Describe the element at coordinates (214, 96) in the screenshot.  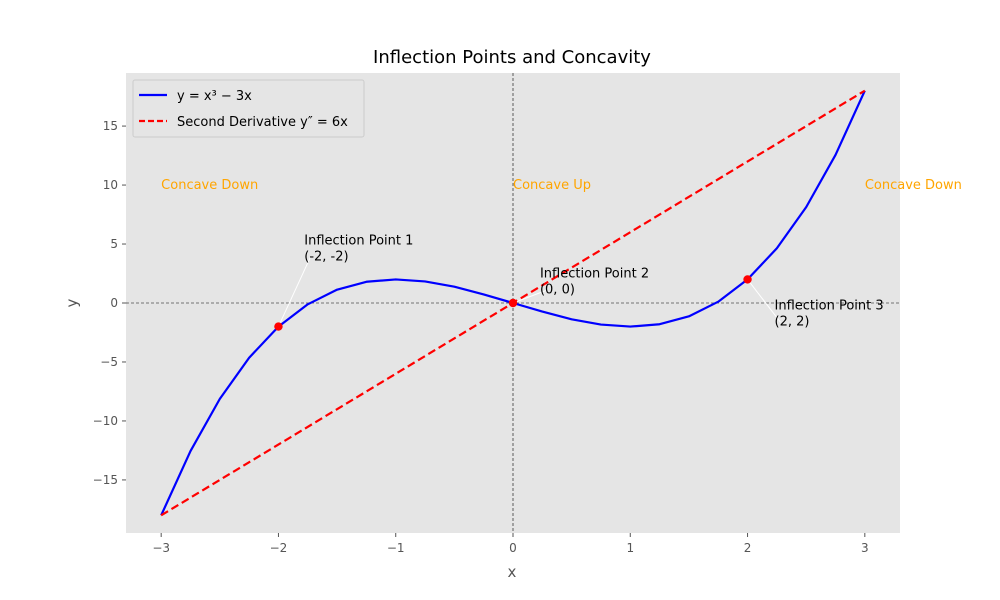
I see `legend-entry-1: y = x³ − 3x` at that location.